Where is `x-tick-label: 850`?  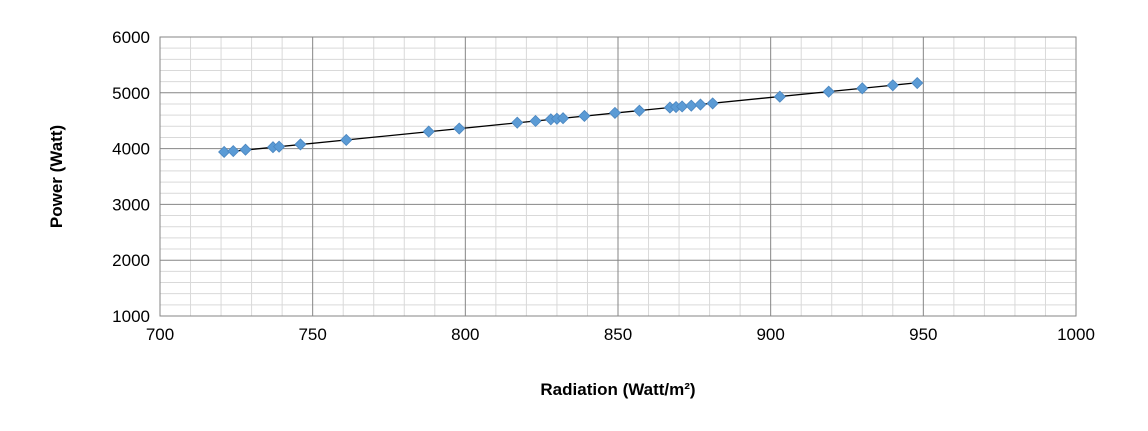 x-tick-label: 850 is located at coordinates (618, 334).